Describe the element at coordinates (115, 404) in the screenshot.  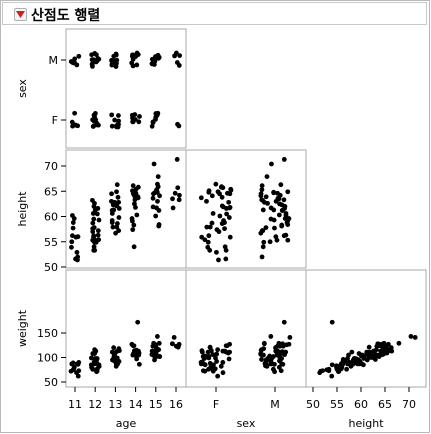
I see `x-tick-label: 13` at that location.